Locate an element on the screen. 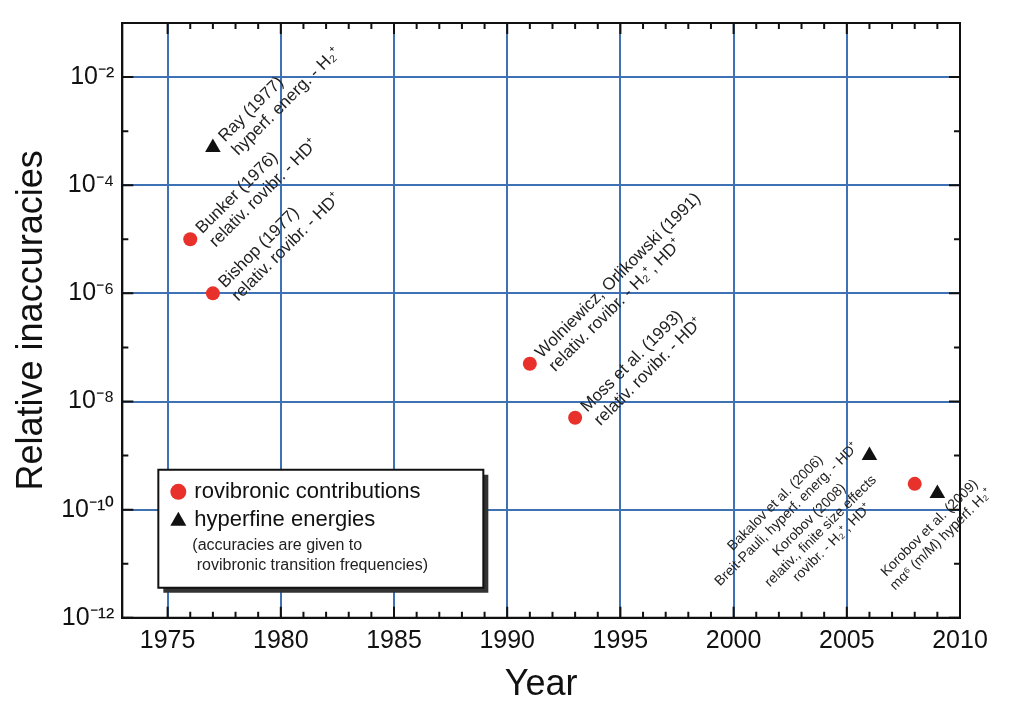 The height and width of the screenshot is (713, 1030). x-tick-label: 2010 is located at coordinates (960, 638).